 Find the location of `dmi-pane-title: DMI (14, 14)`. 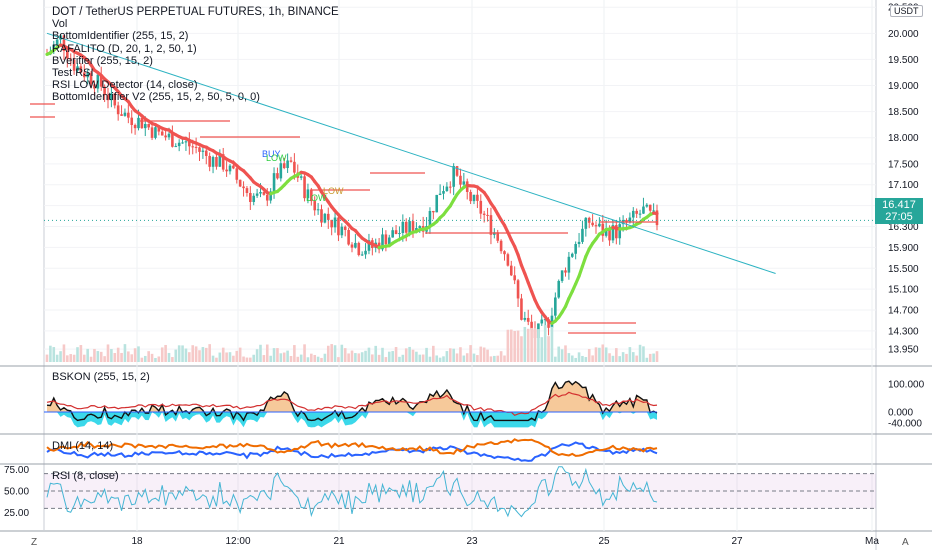

dmi-pane-title: DMI (14, 14) is located at coordinates (83, 446).